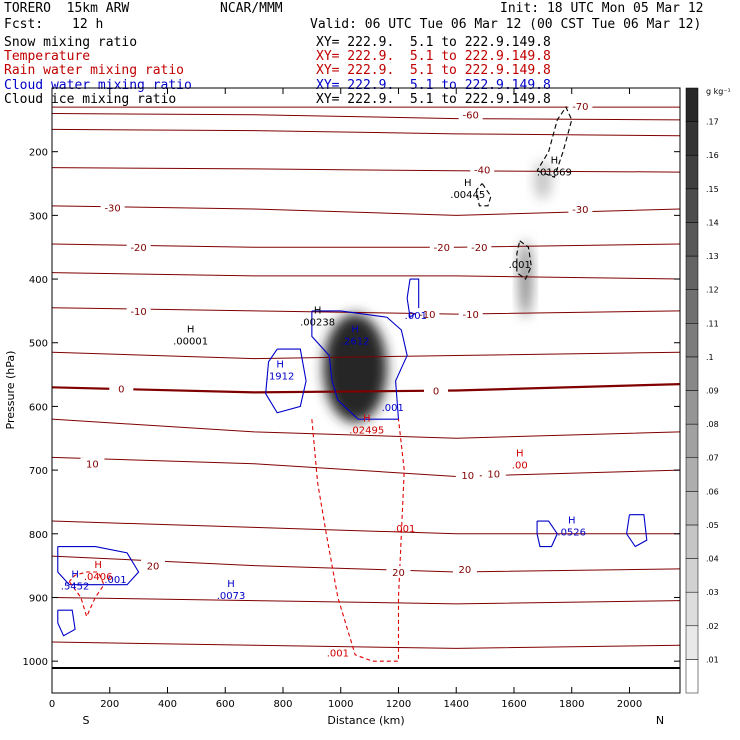 This screenshot has height=740, width=740. I want to click on isotherm-label: -40, so click(482, 171).